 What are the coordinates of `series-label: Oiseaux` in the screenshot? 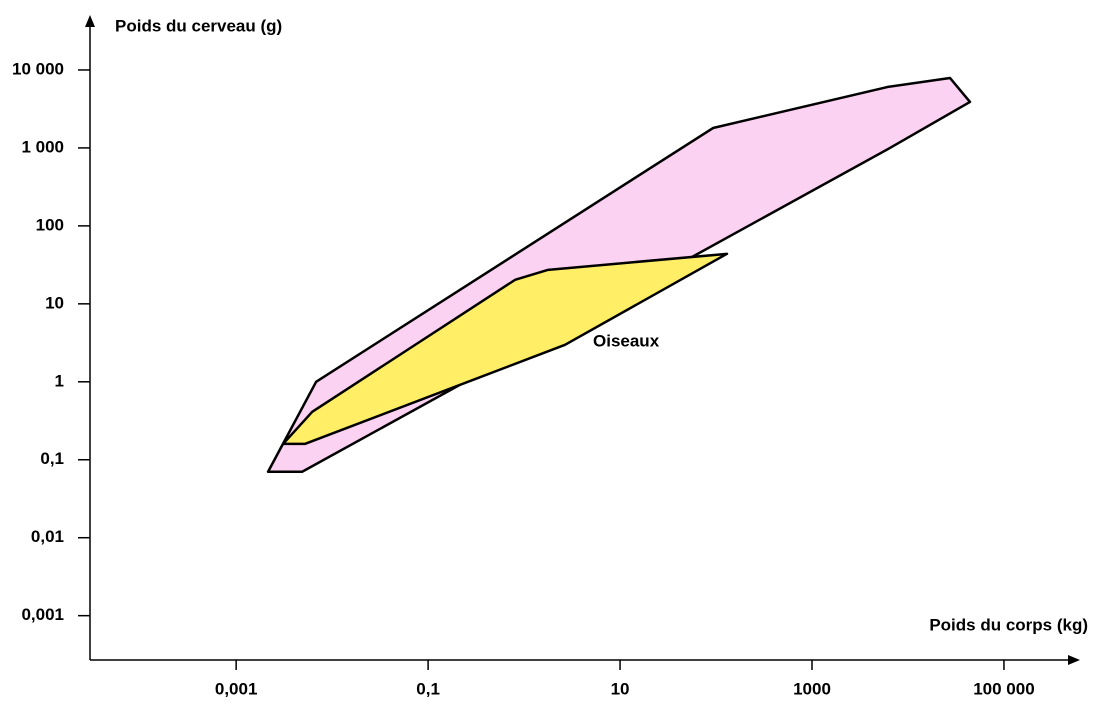 It's located at (626, 340).